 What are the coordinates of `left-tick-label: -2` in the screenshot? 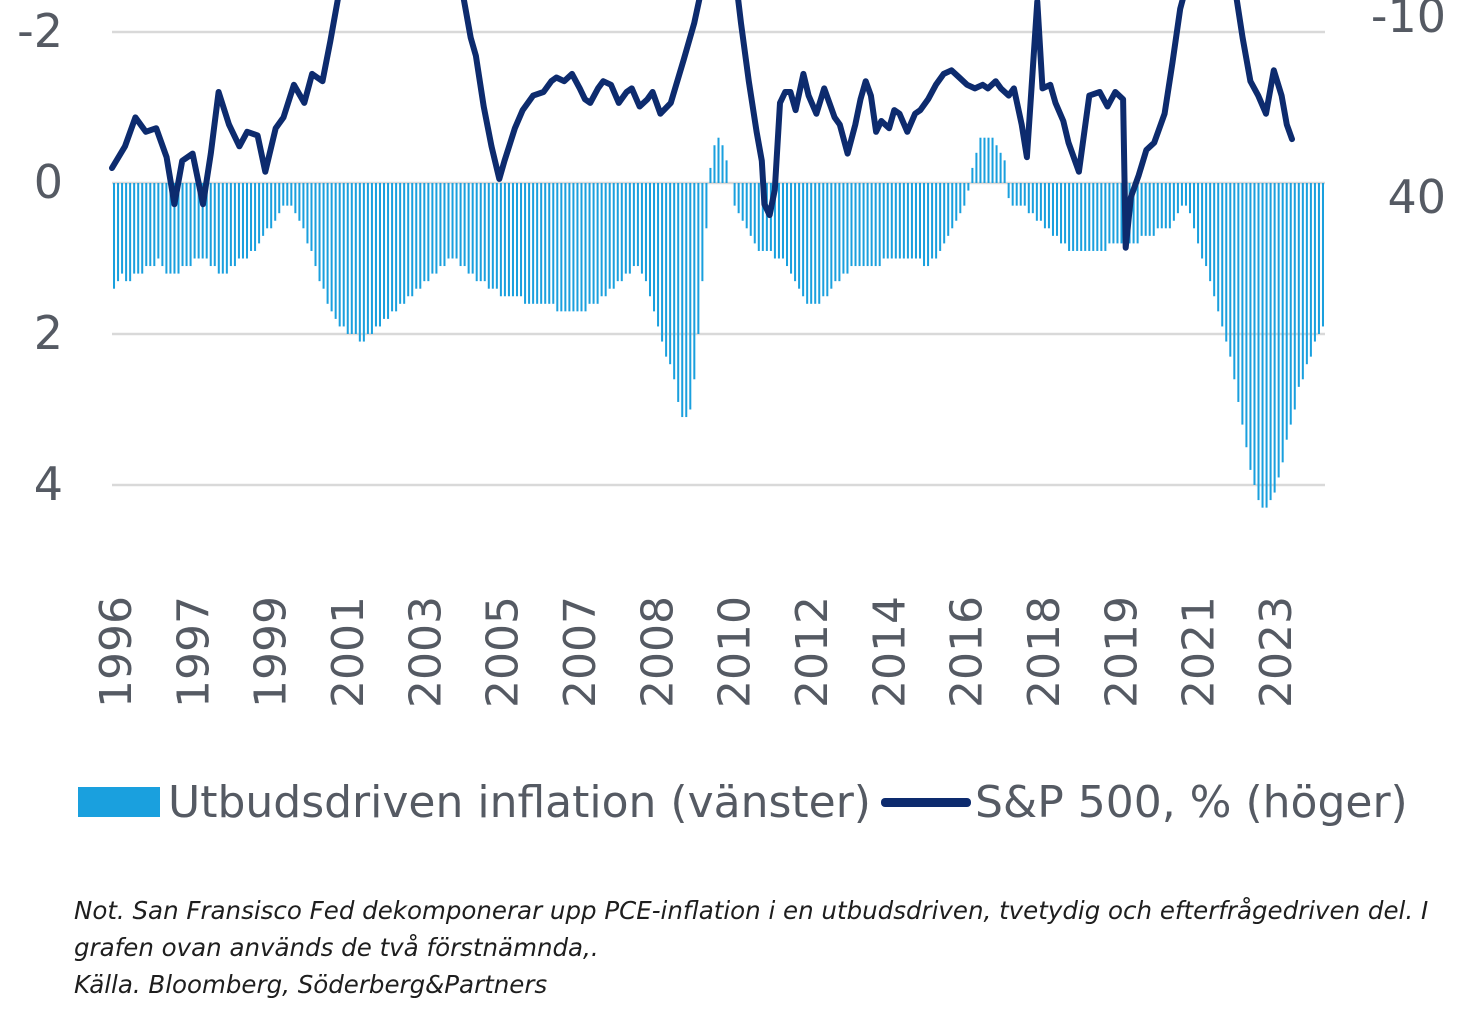 It's located at (40, 31).